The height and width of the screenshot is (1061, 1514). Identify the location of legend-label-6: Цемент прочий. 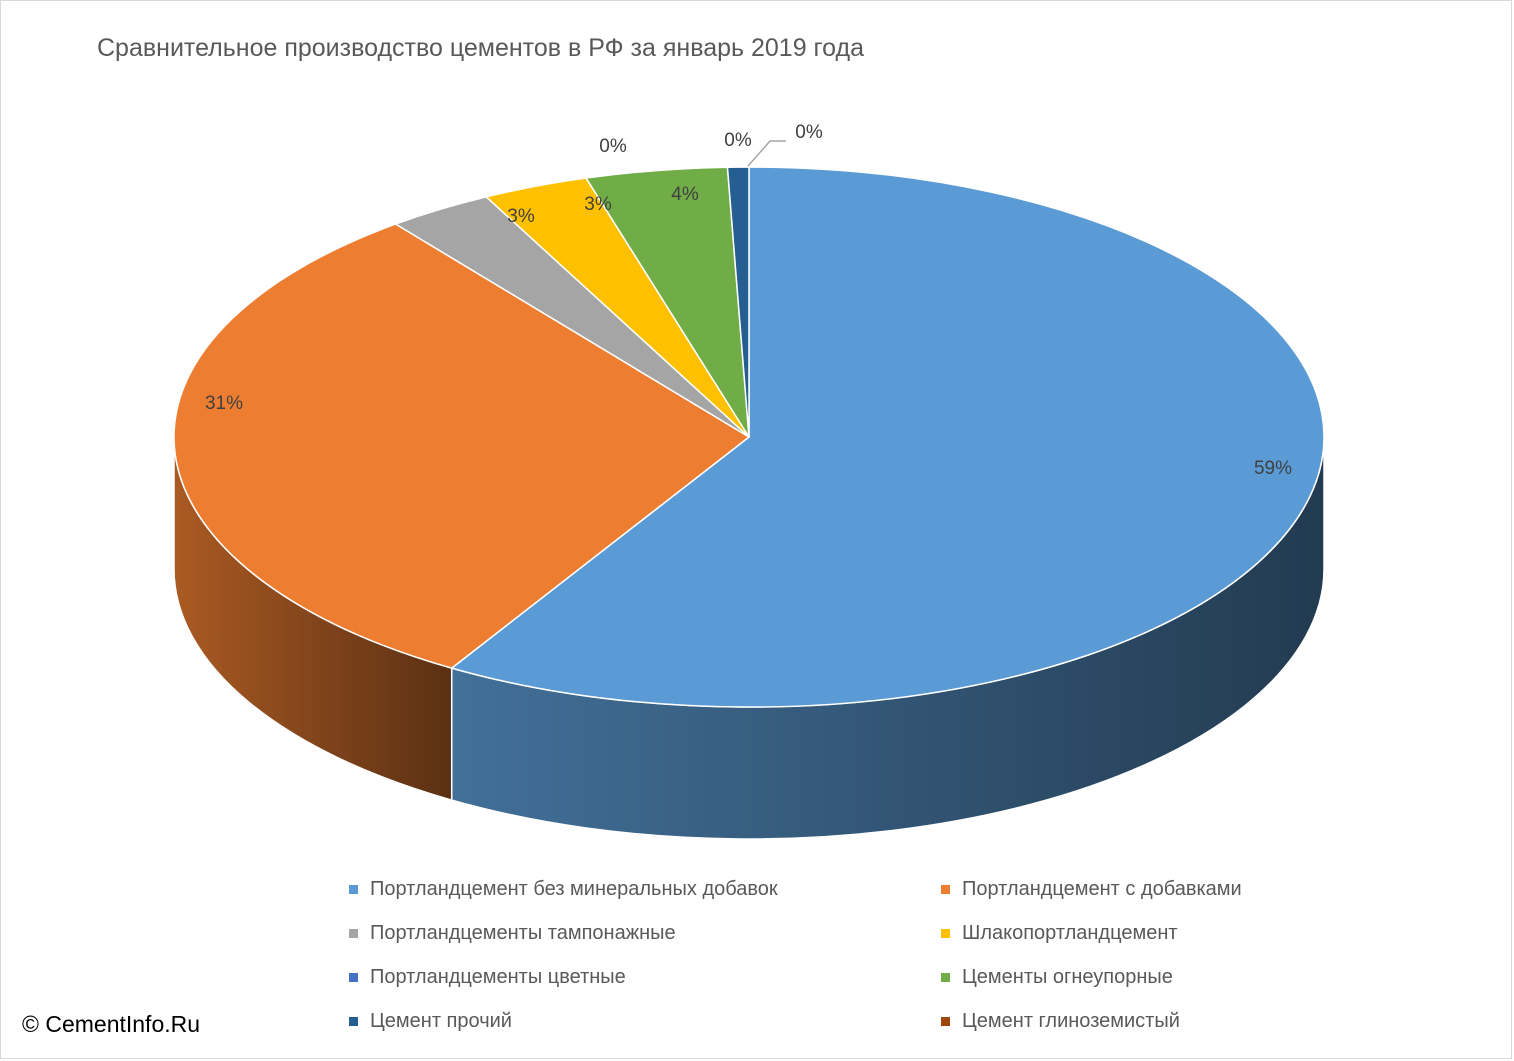
(441, 1020).